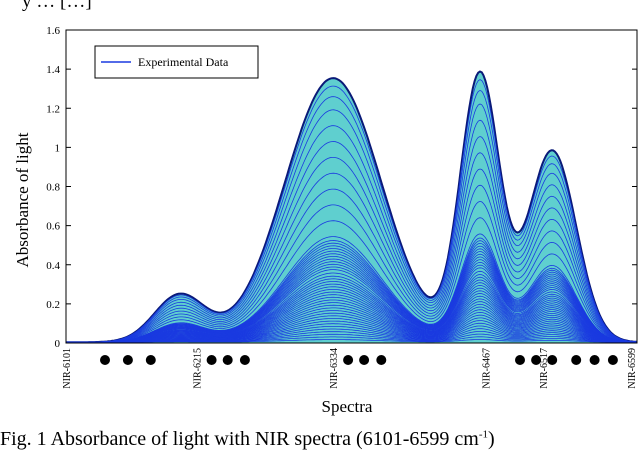 This screenshot has width=640, height=451. Describe the element at coordinates (347, 406) in the screenshot. I see `x-axis-label: Spectra` at that location.